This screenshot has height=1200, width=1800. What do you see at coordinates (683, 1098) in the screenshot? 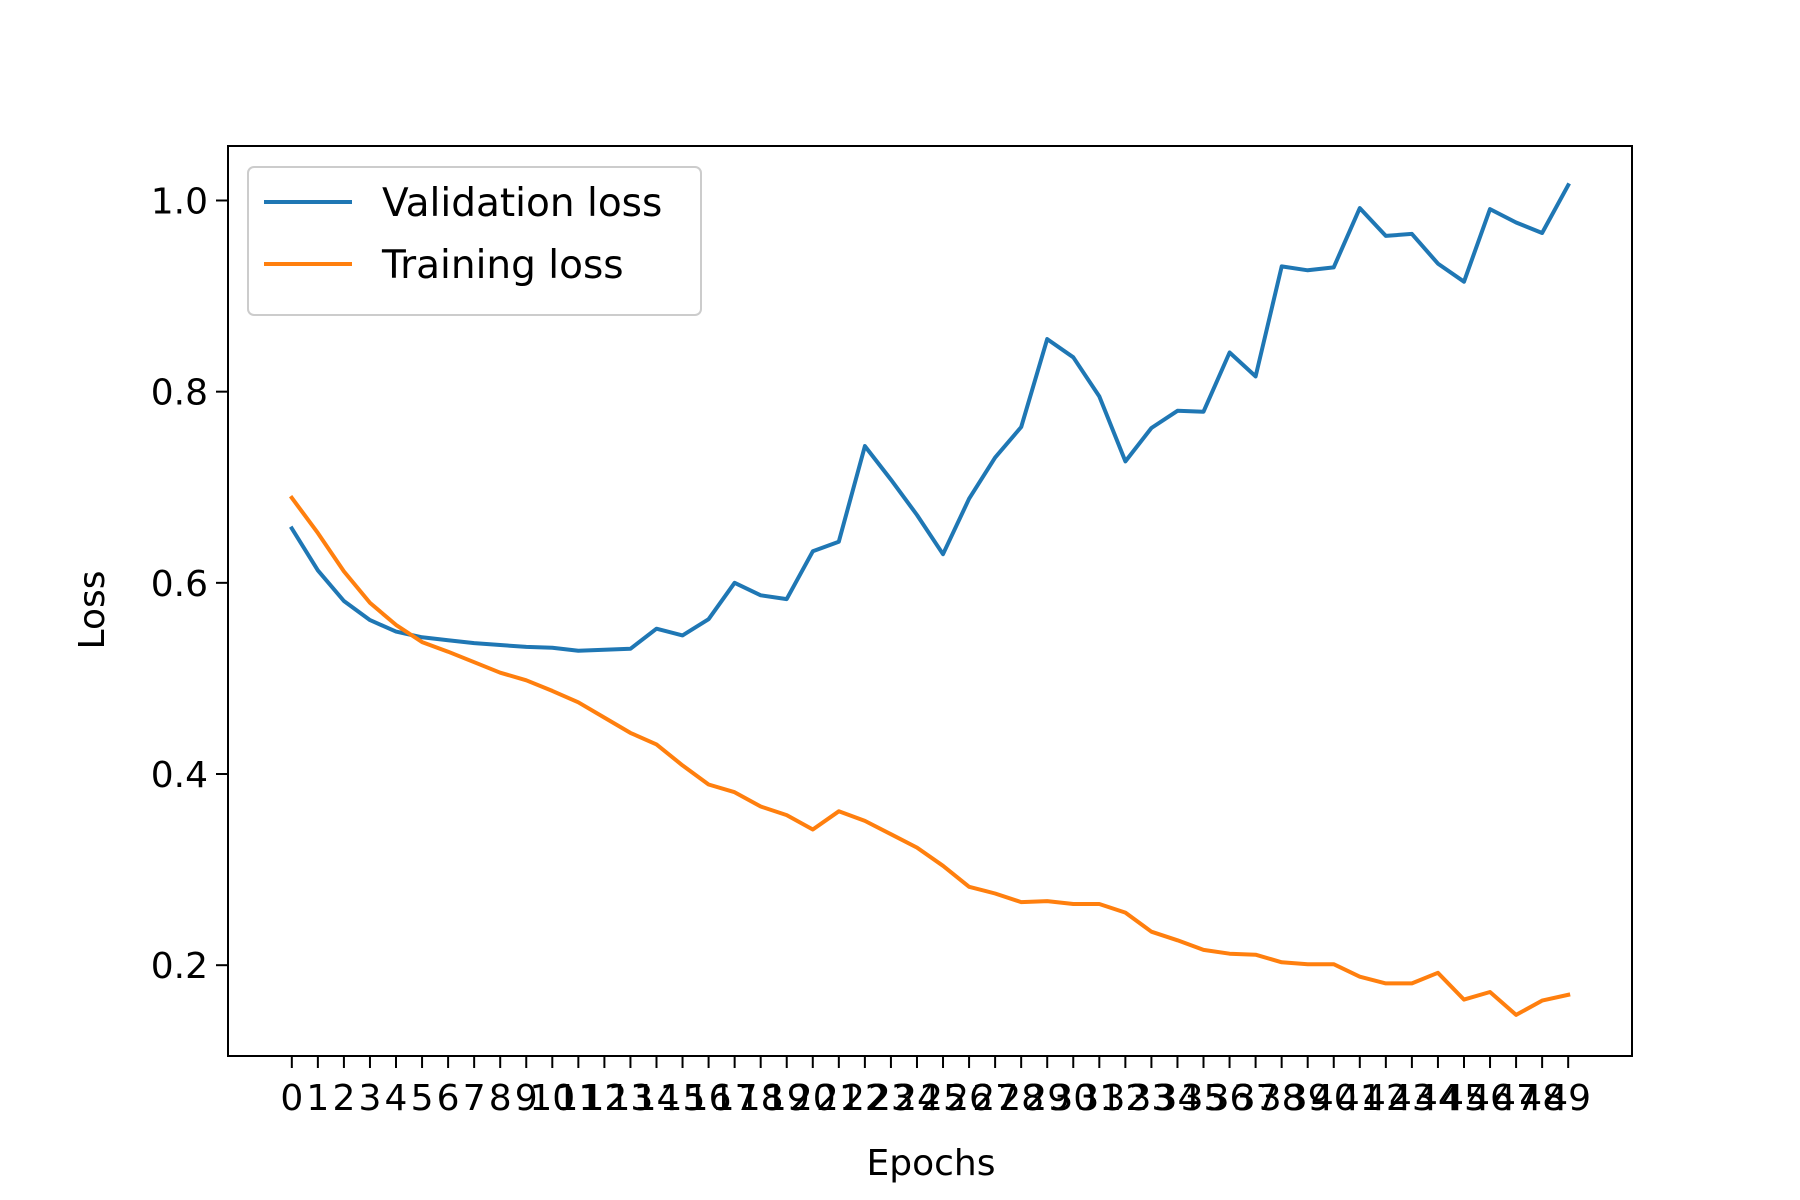
I see `x-tick-label: 15` at bounding box center [683, 1098].